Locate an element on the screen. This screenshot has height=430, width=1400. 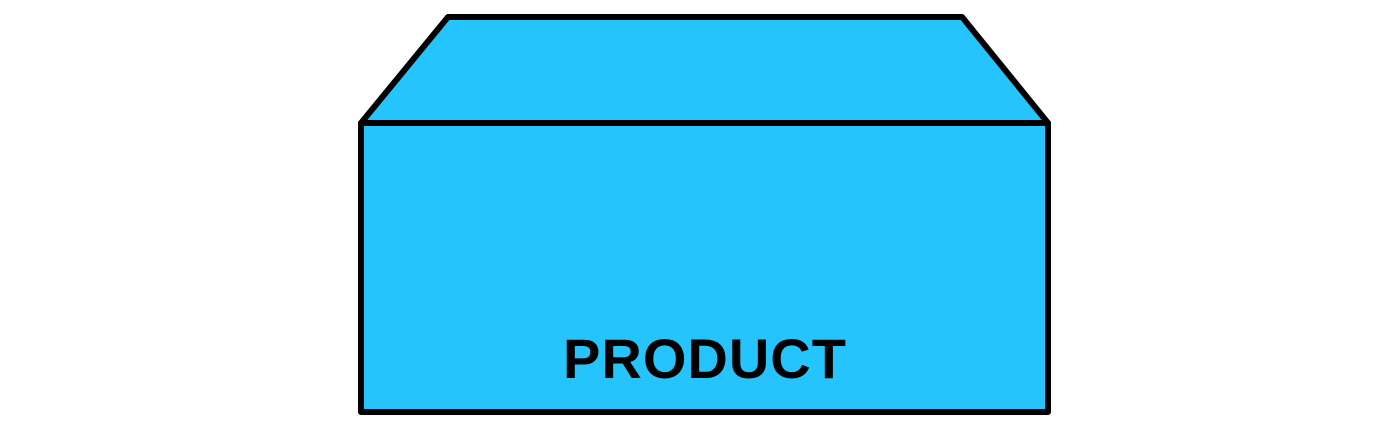
box-label: PRODUCT is located at coordinates (705, 358).